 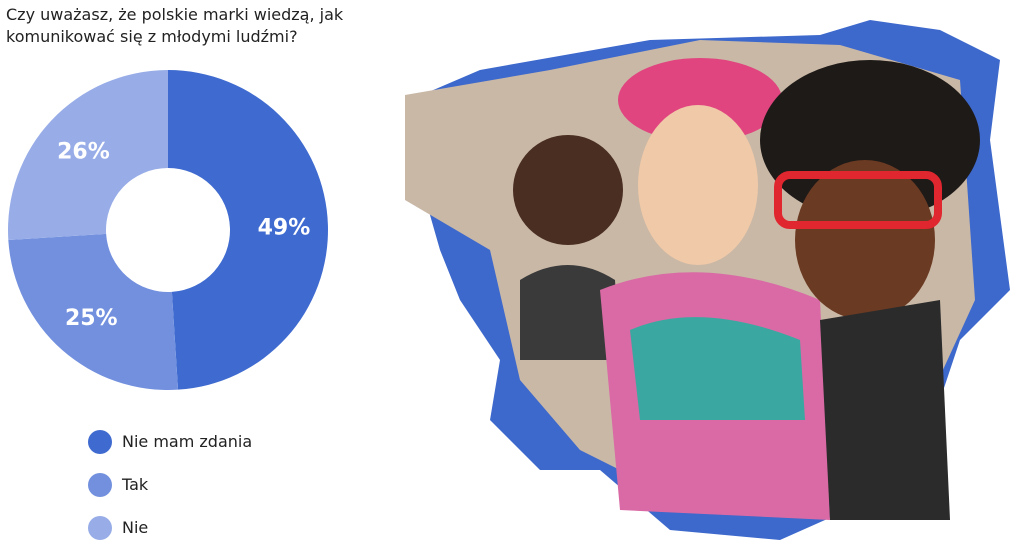 What do you see at coordinates (858, 200) in the screenshot?
I see `red-sunglasses` at bounding box center [858, 200].